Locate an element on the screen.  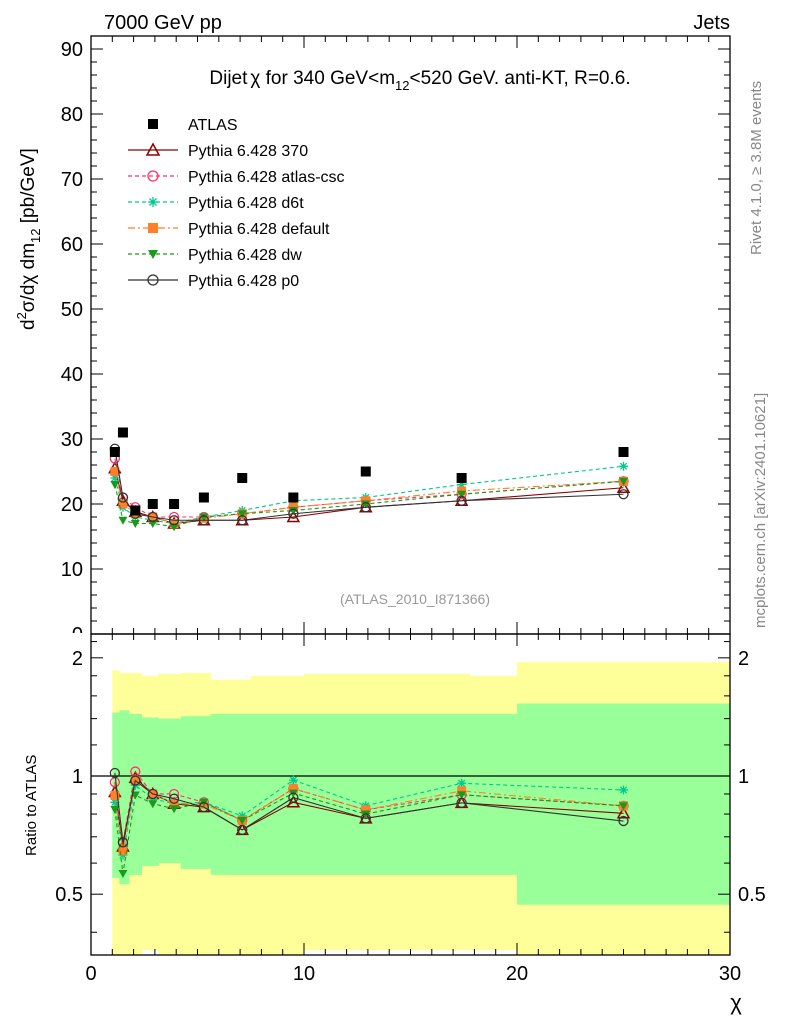
legend-label: ATLAS is located at coordinates (213, 125).